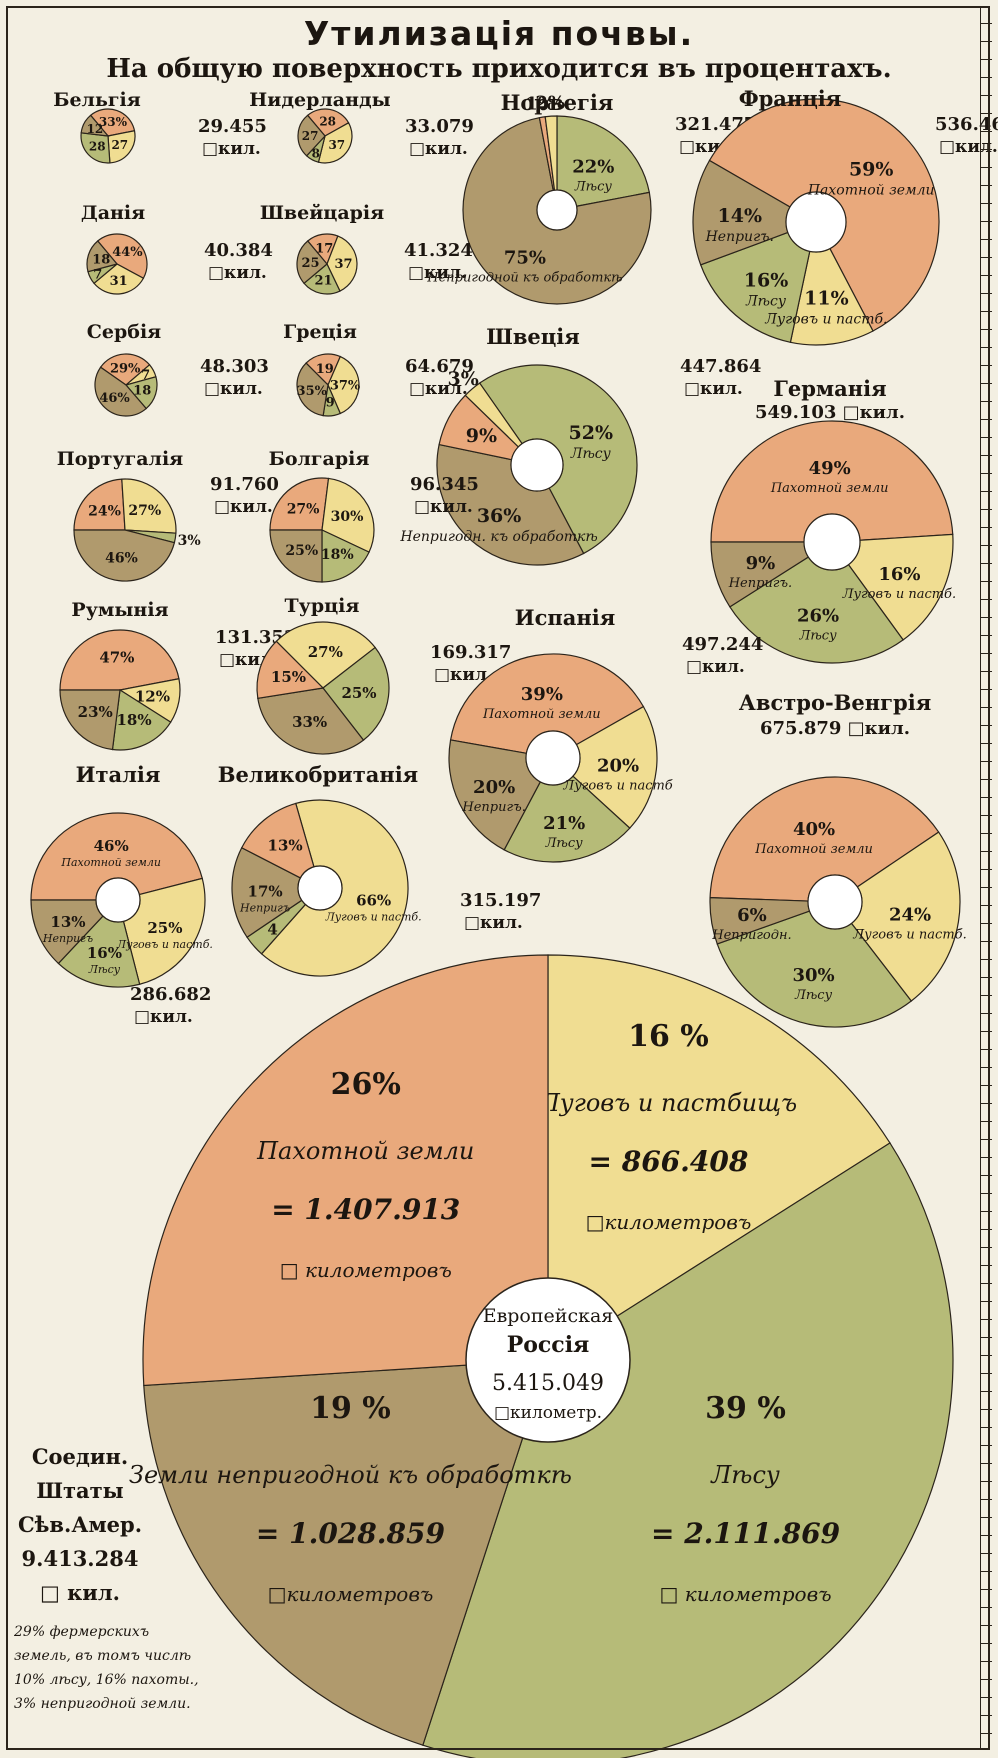 Image resolution: width=998 pixels, height=1758 pixels. I want to click on pie-5-label-0: 17, so click(324, 248).